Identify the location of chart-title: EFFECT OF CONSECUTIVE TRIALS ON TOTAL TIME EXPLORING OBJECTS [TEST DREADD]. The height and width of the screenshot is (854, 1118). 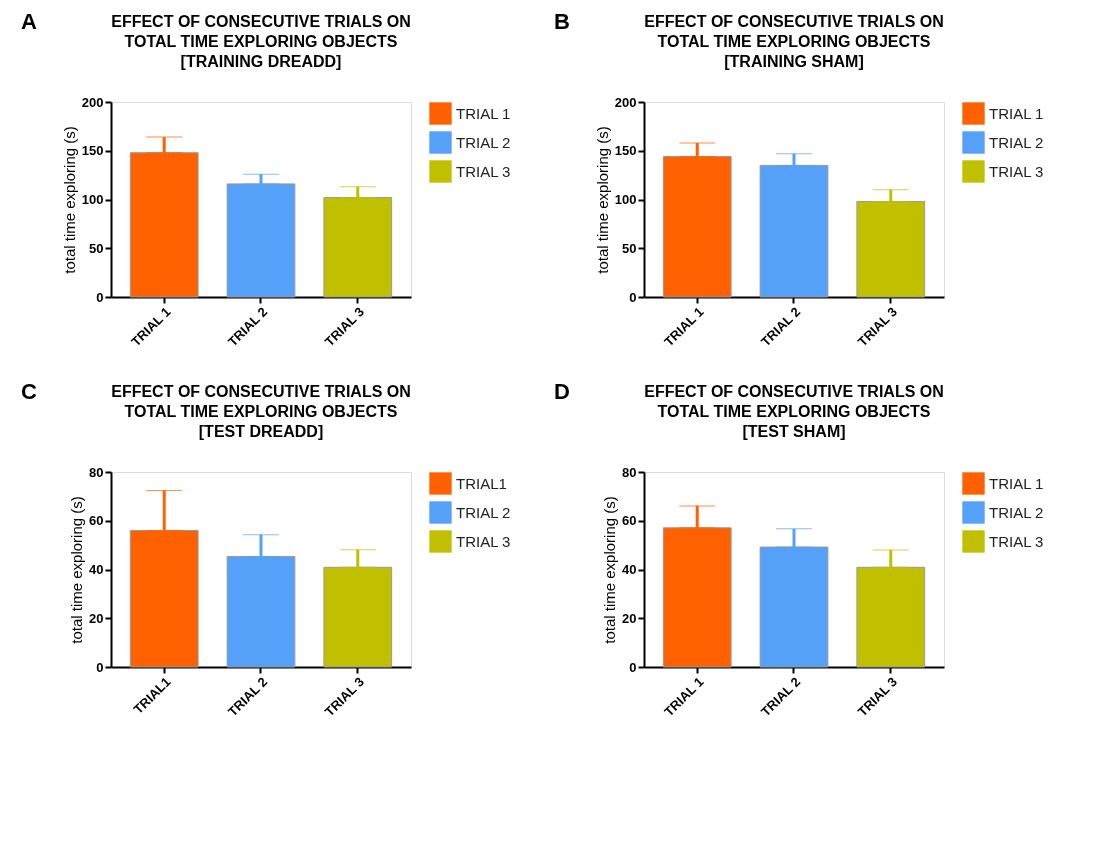
(261, 411).